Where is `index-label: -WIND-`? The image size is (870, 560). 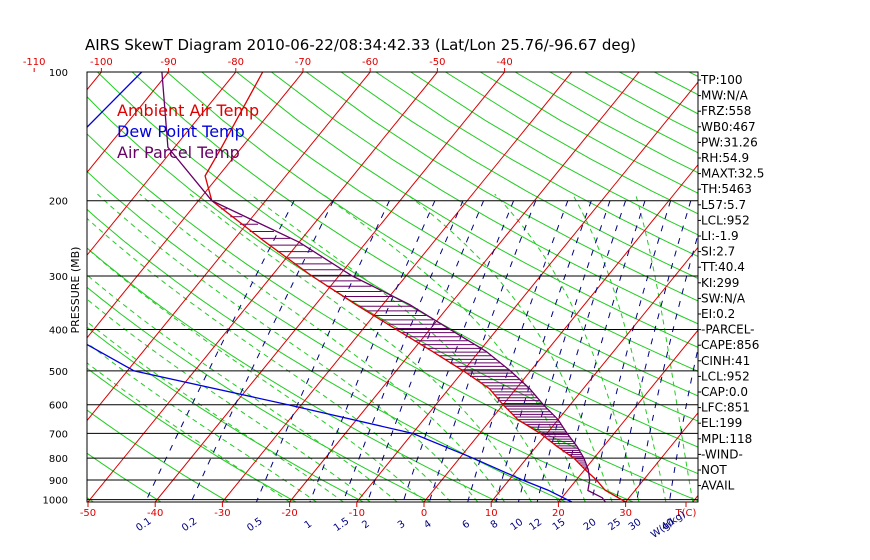 index-label: -WIND- is located at coordinates (722, 454).